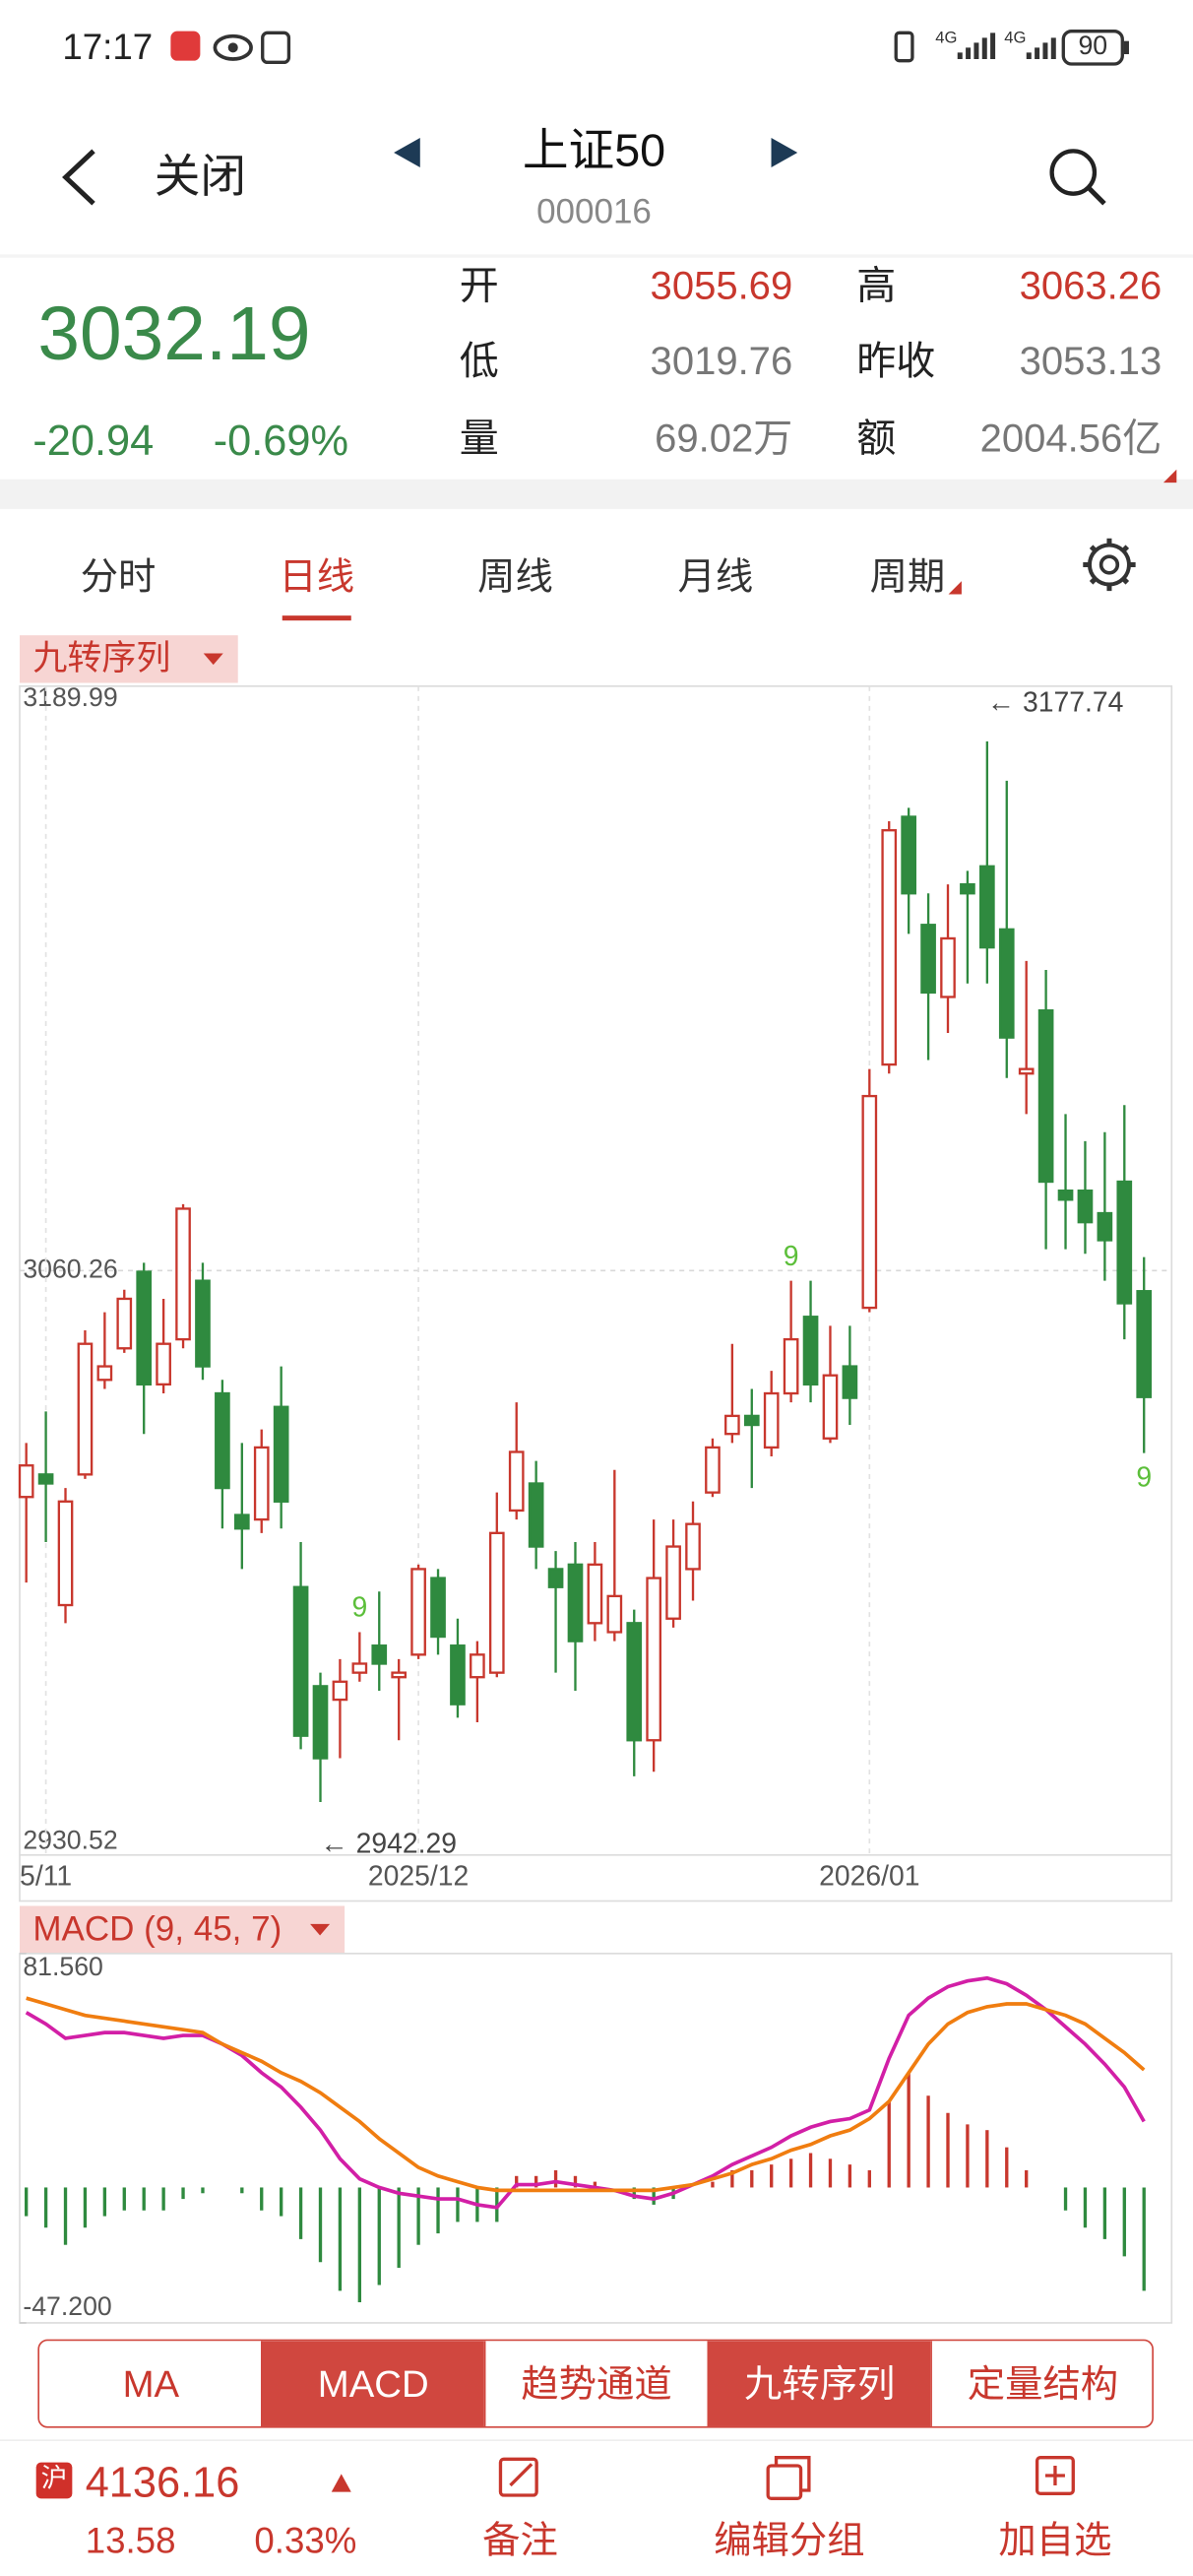  I want to click on prev-icon, so click(407, 153).